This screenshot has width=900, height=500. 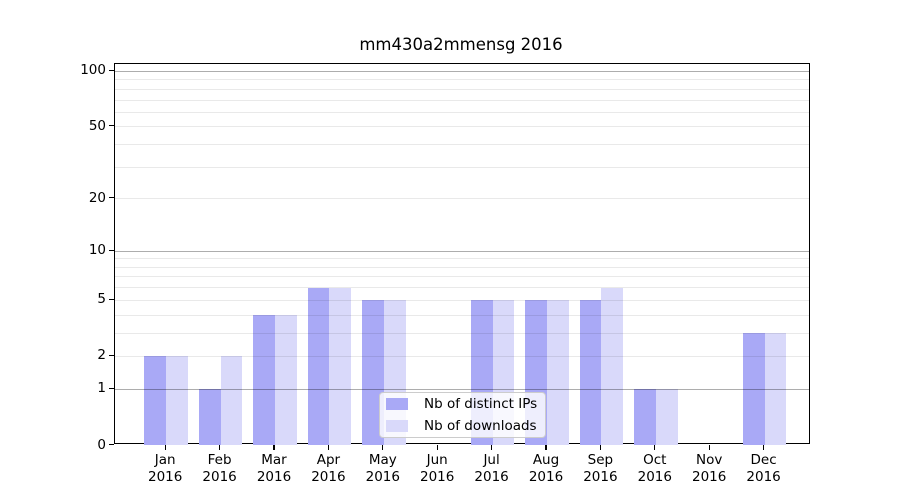 What do you see at coordinates (101, 444) in the screenshot?
I see `y-tick-label: 0` at bounding box center [101, 444].